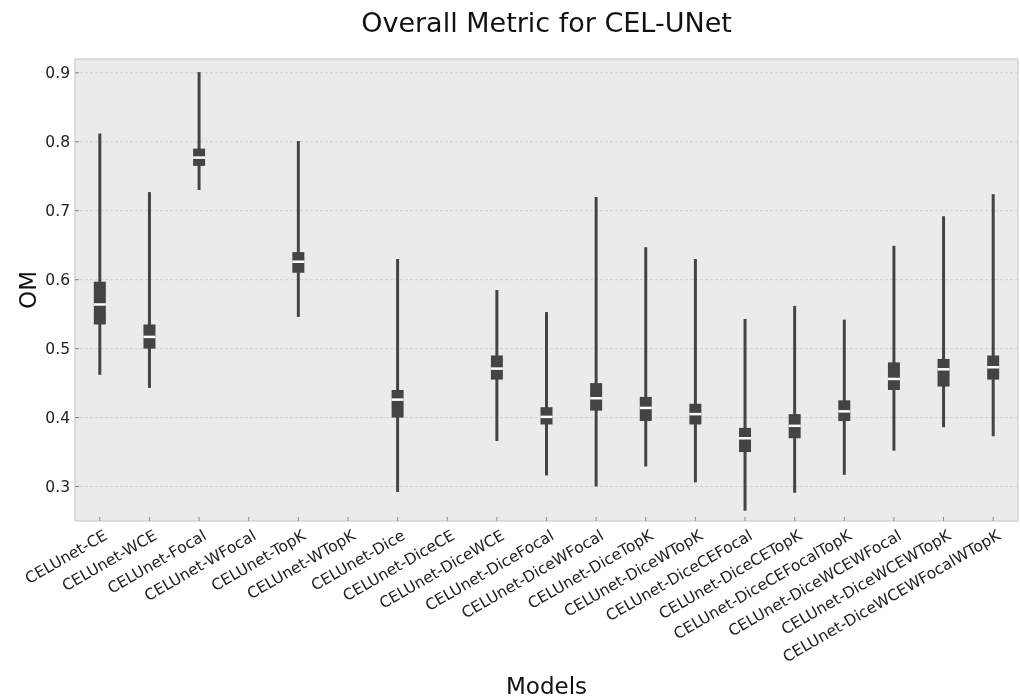  What do you see at coordinates (57, 279) in the screenshot?
I see `y-tick-label: 0.6` at bounding box center [57, 279].